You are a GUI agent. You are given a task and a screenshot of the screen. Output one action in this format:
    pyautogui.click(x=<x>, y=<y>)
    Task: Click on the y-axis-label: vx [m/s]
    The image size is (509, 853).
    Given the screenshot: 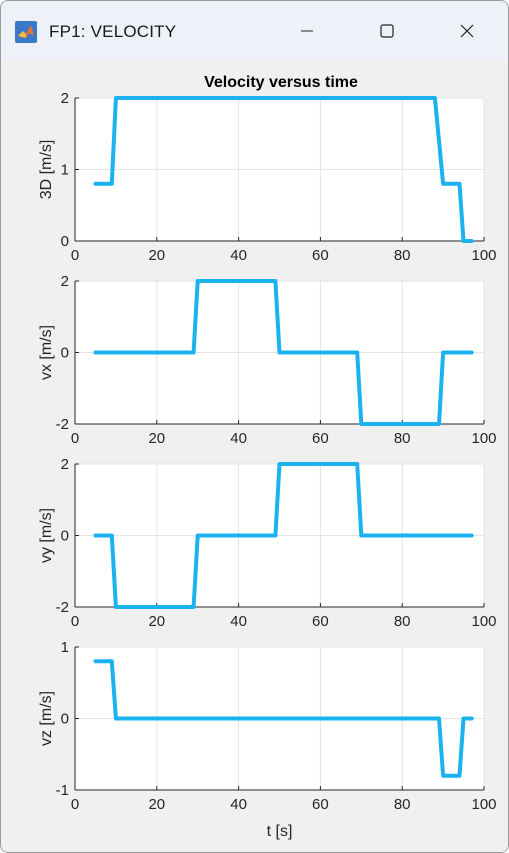 What is the action you would take?
    pyautogui.click(x=46, y=352)
    